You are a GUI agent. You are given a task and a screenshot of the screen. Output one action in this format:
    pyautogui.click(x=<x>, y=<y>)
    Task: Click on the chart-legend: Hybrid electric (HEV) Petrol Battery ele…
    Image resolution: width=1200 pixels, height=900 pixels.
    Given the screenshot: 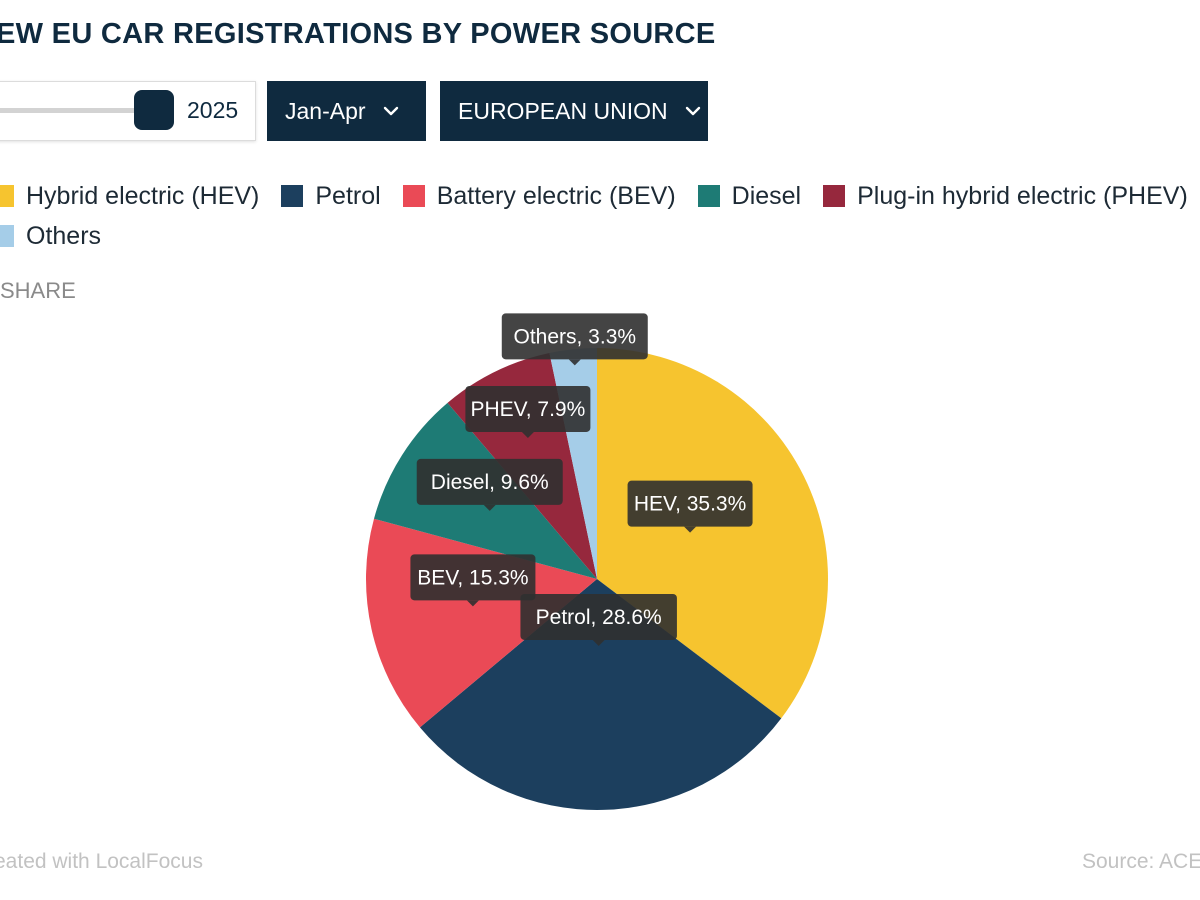 What is the action you would take?
    pyautogui.click(x=596, y=216)
    